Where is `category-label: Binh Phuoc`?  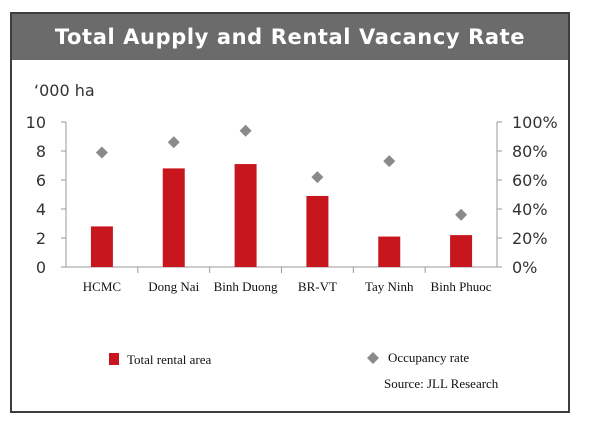
category-label: Binh Phuoc is located at coordinates (461, 286).